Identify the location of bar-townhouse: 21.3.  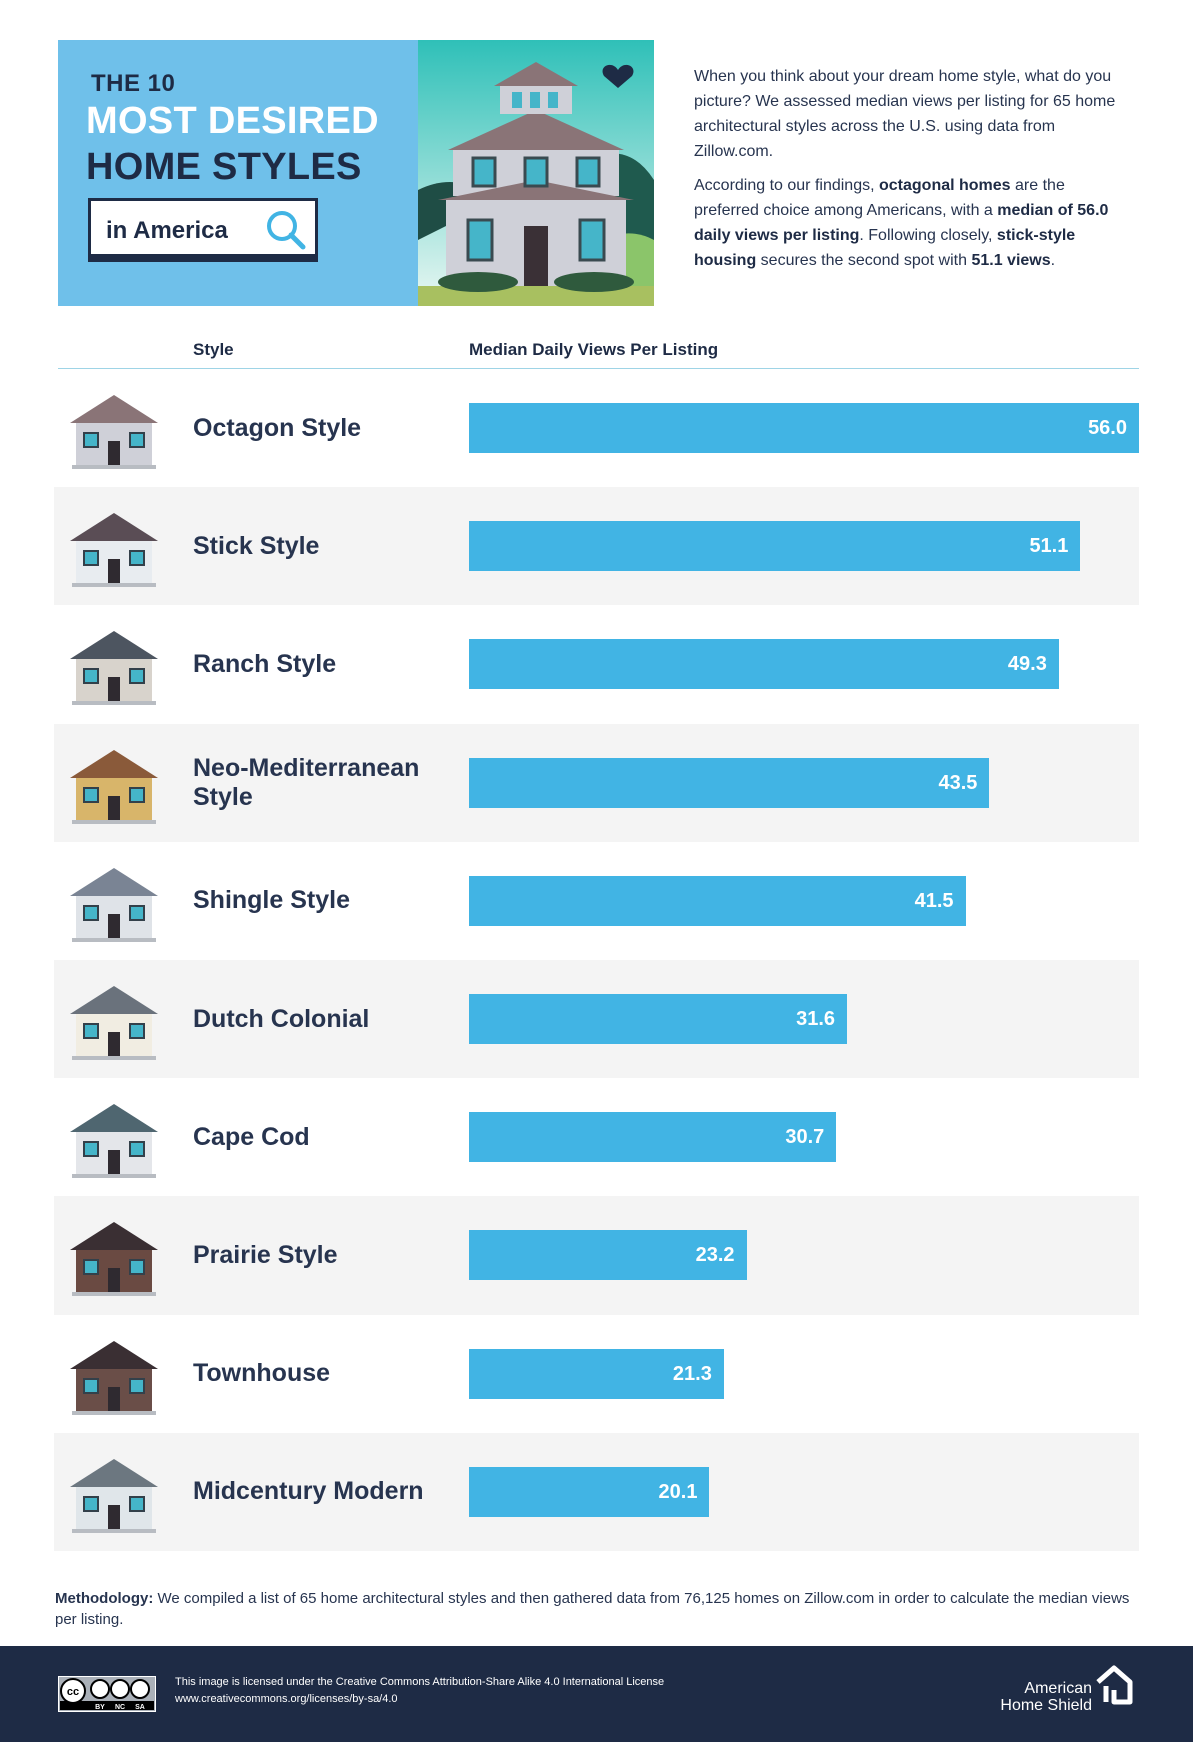
(596, 1373).